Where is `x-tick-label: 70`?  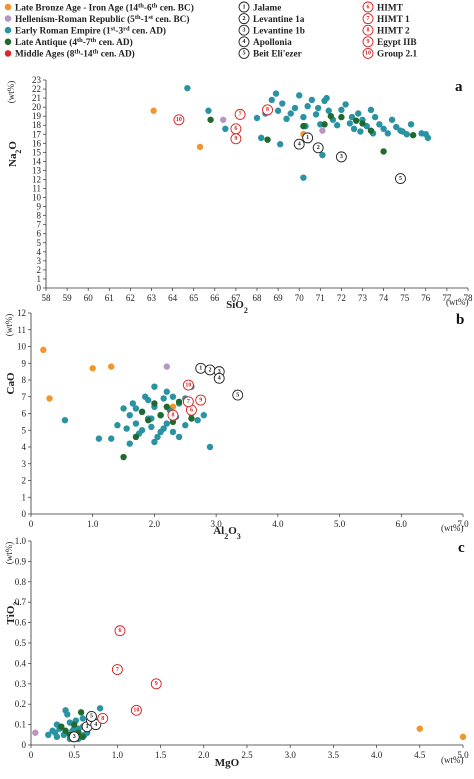
x-tick-label: 70 is located at coordinates (300, 298).